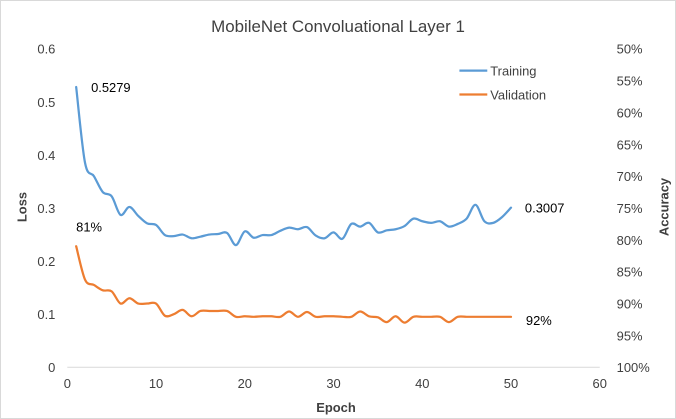 The width and height of the screenshot is (676, 419). What do you see at coordinates (336, 407) in the screenshot?
I see `x-axis-title: Epoch` at bounding box center [336, 407].